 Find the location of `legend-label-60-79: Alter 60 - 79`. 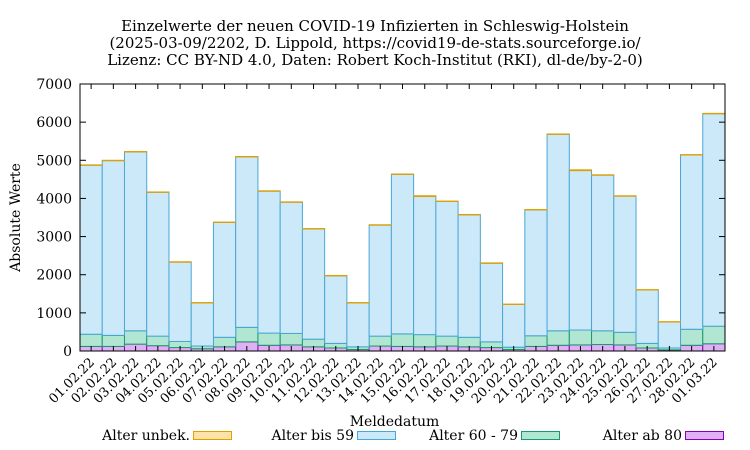

legend-label-60-79: Alter 60 - 79 is located at coordinates (473, 436).